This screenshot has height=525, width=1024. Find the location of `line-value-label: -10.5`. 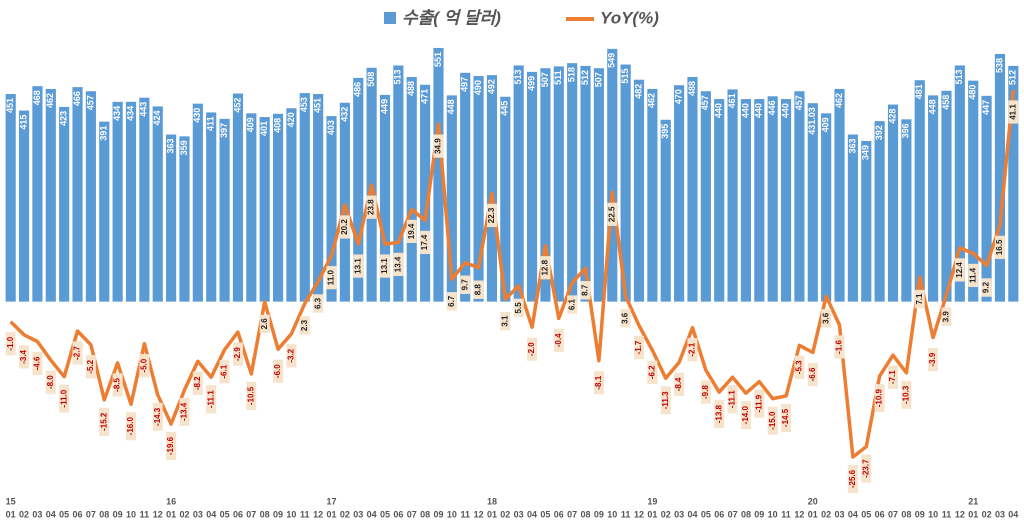

line-value-label: -10.5 is located at coordinates (250, 395).